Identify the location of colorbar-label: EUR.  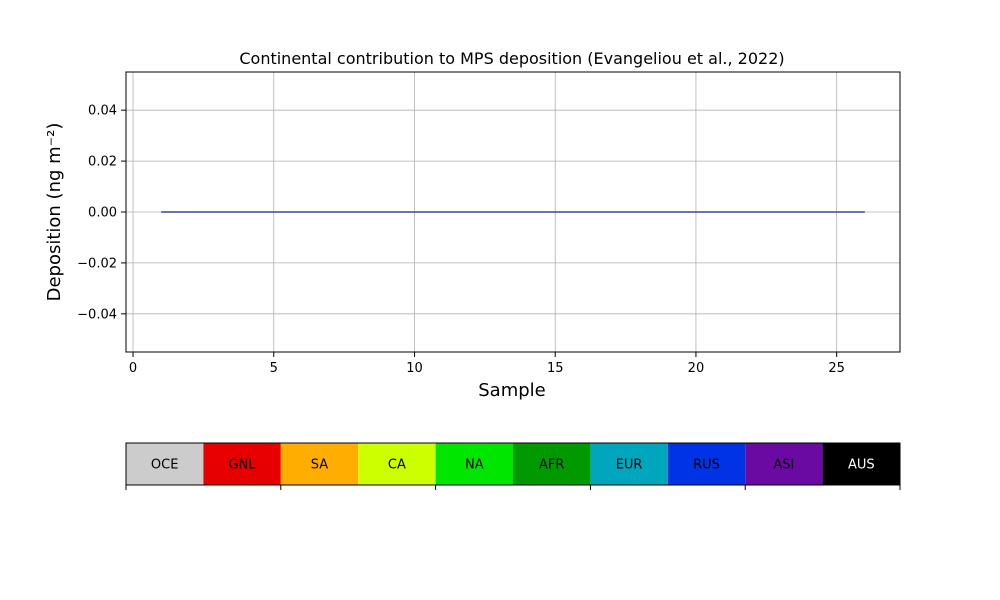
(629, 465).